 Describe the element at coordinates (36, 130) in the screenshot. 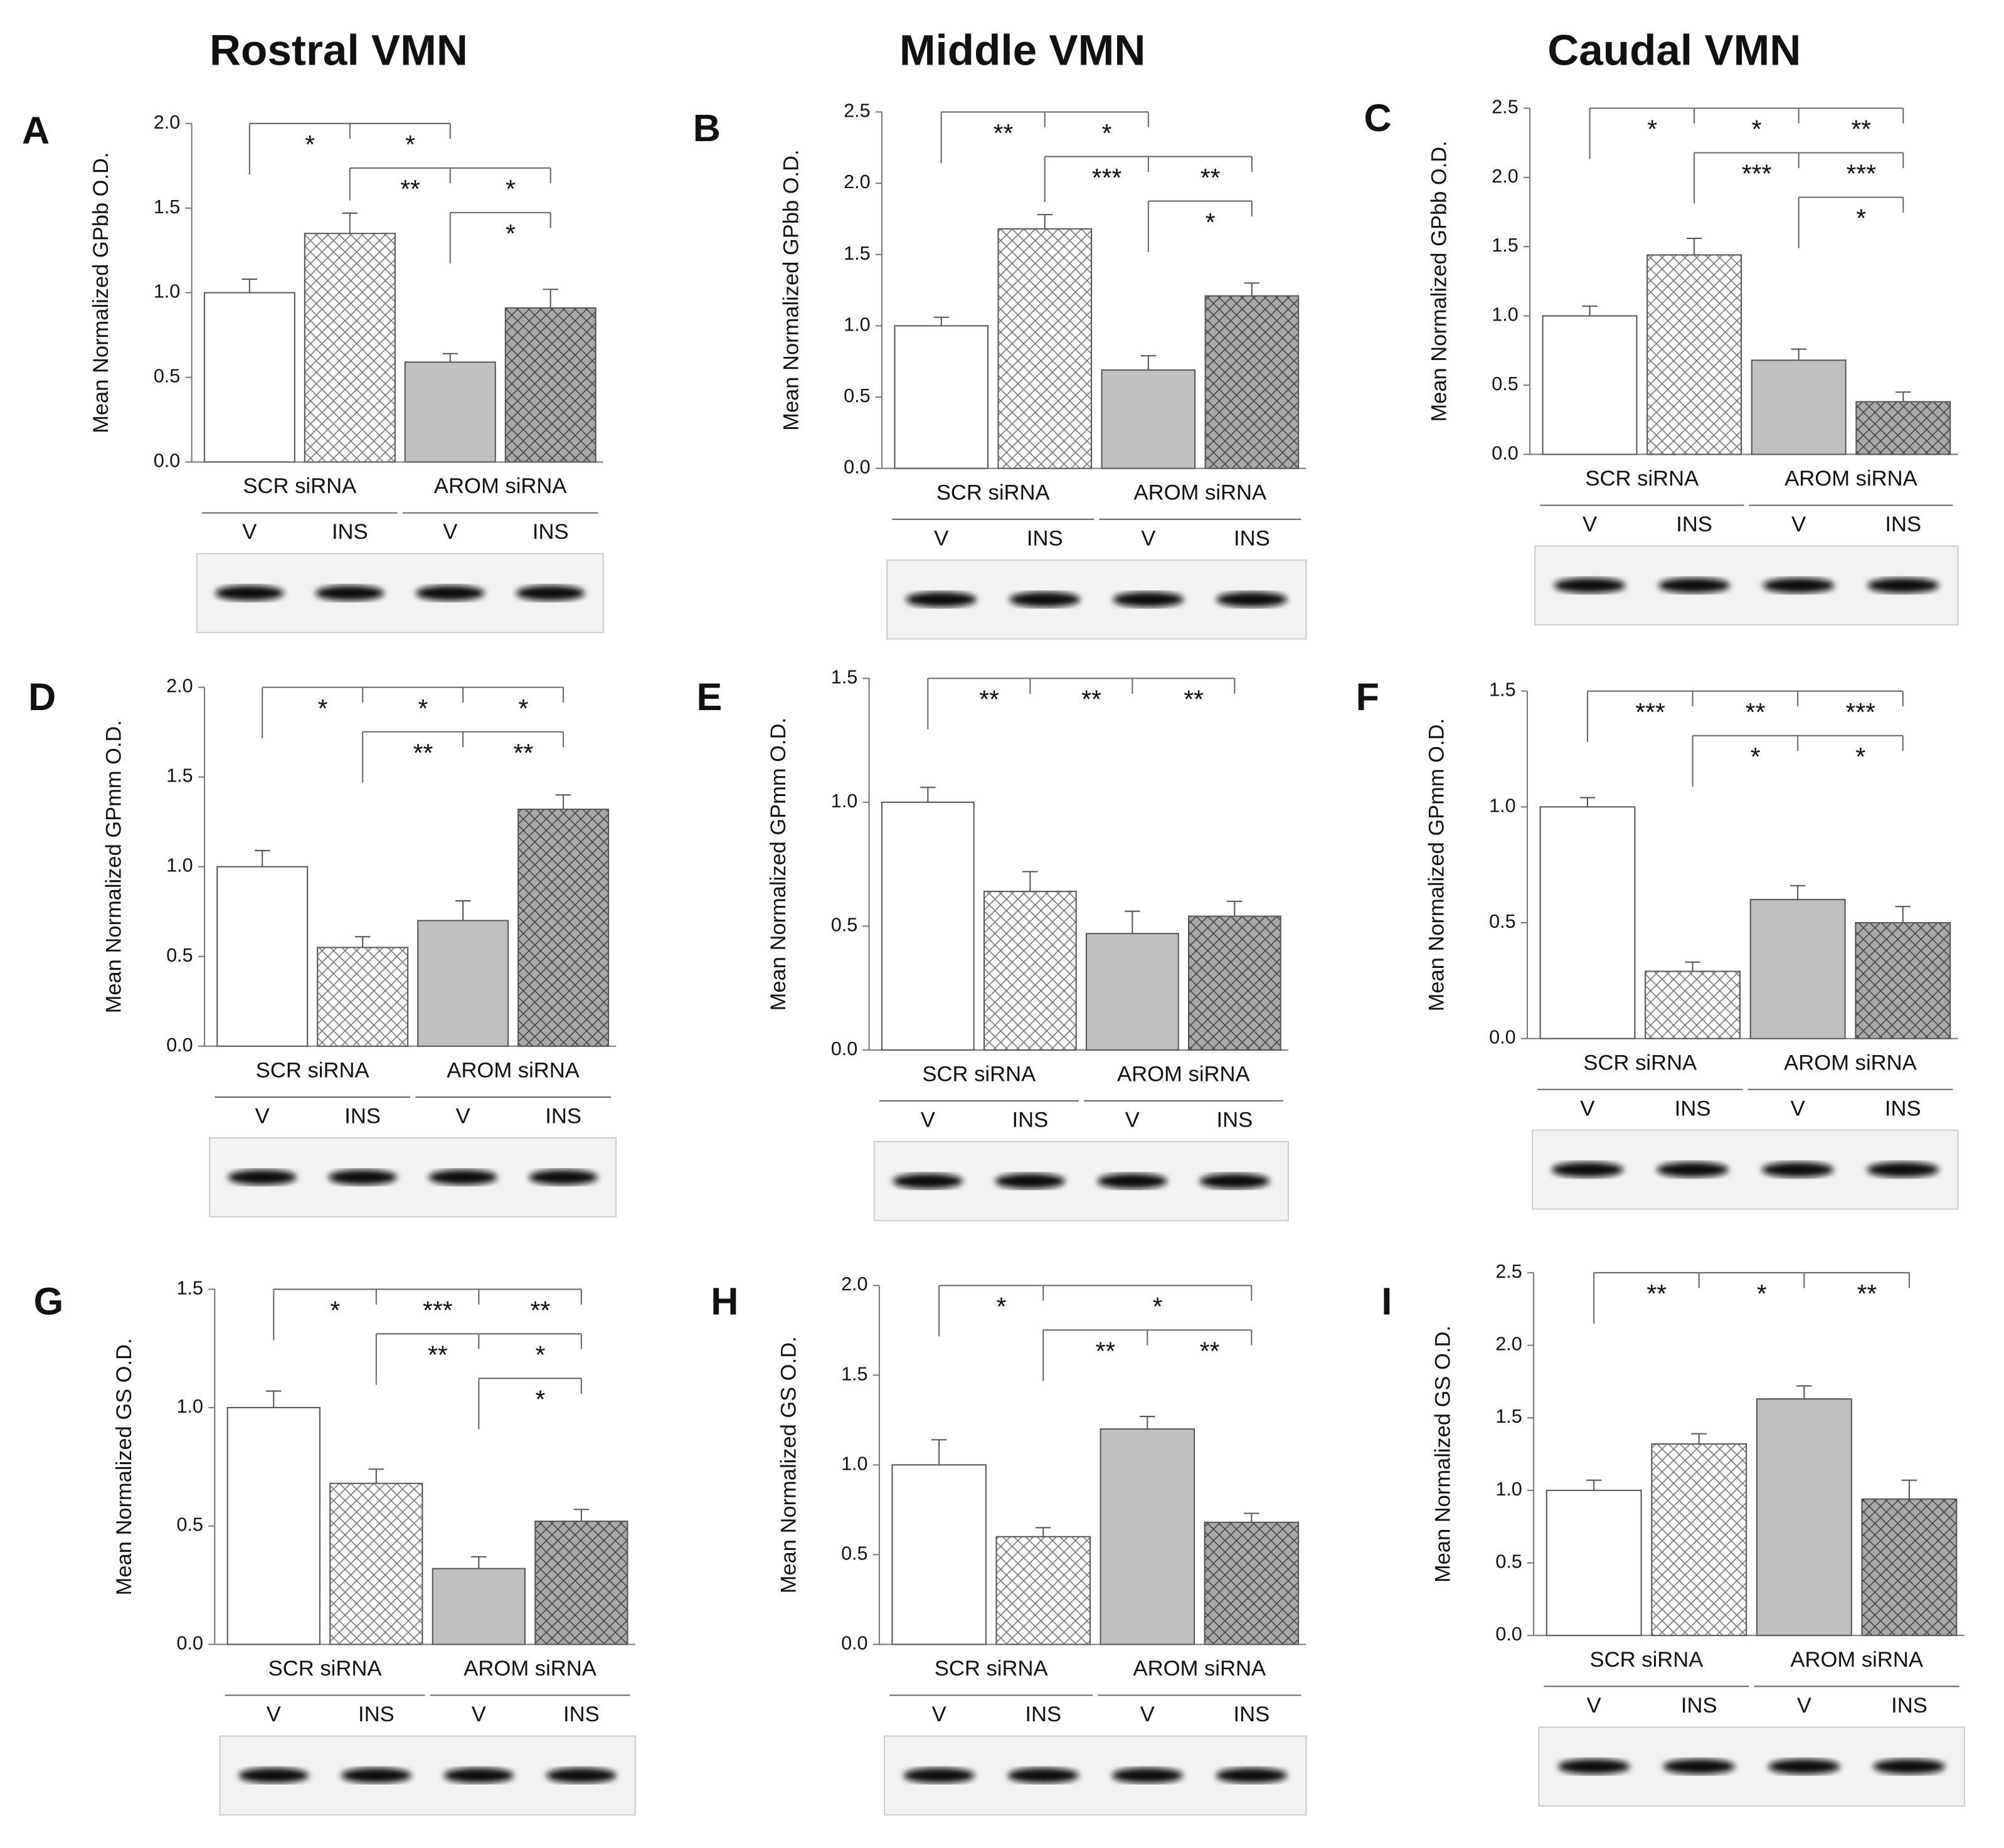

I see `panel-letter: A` at that location.